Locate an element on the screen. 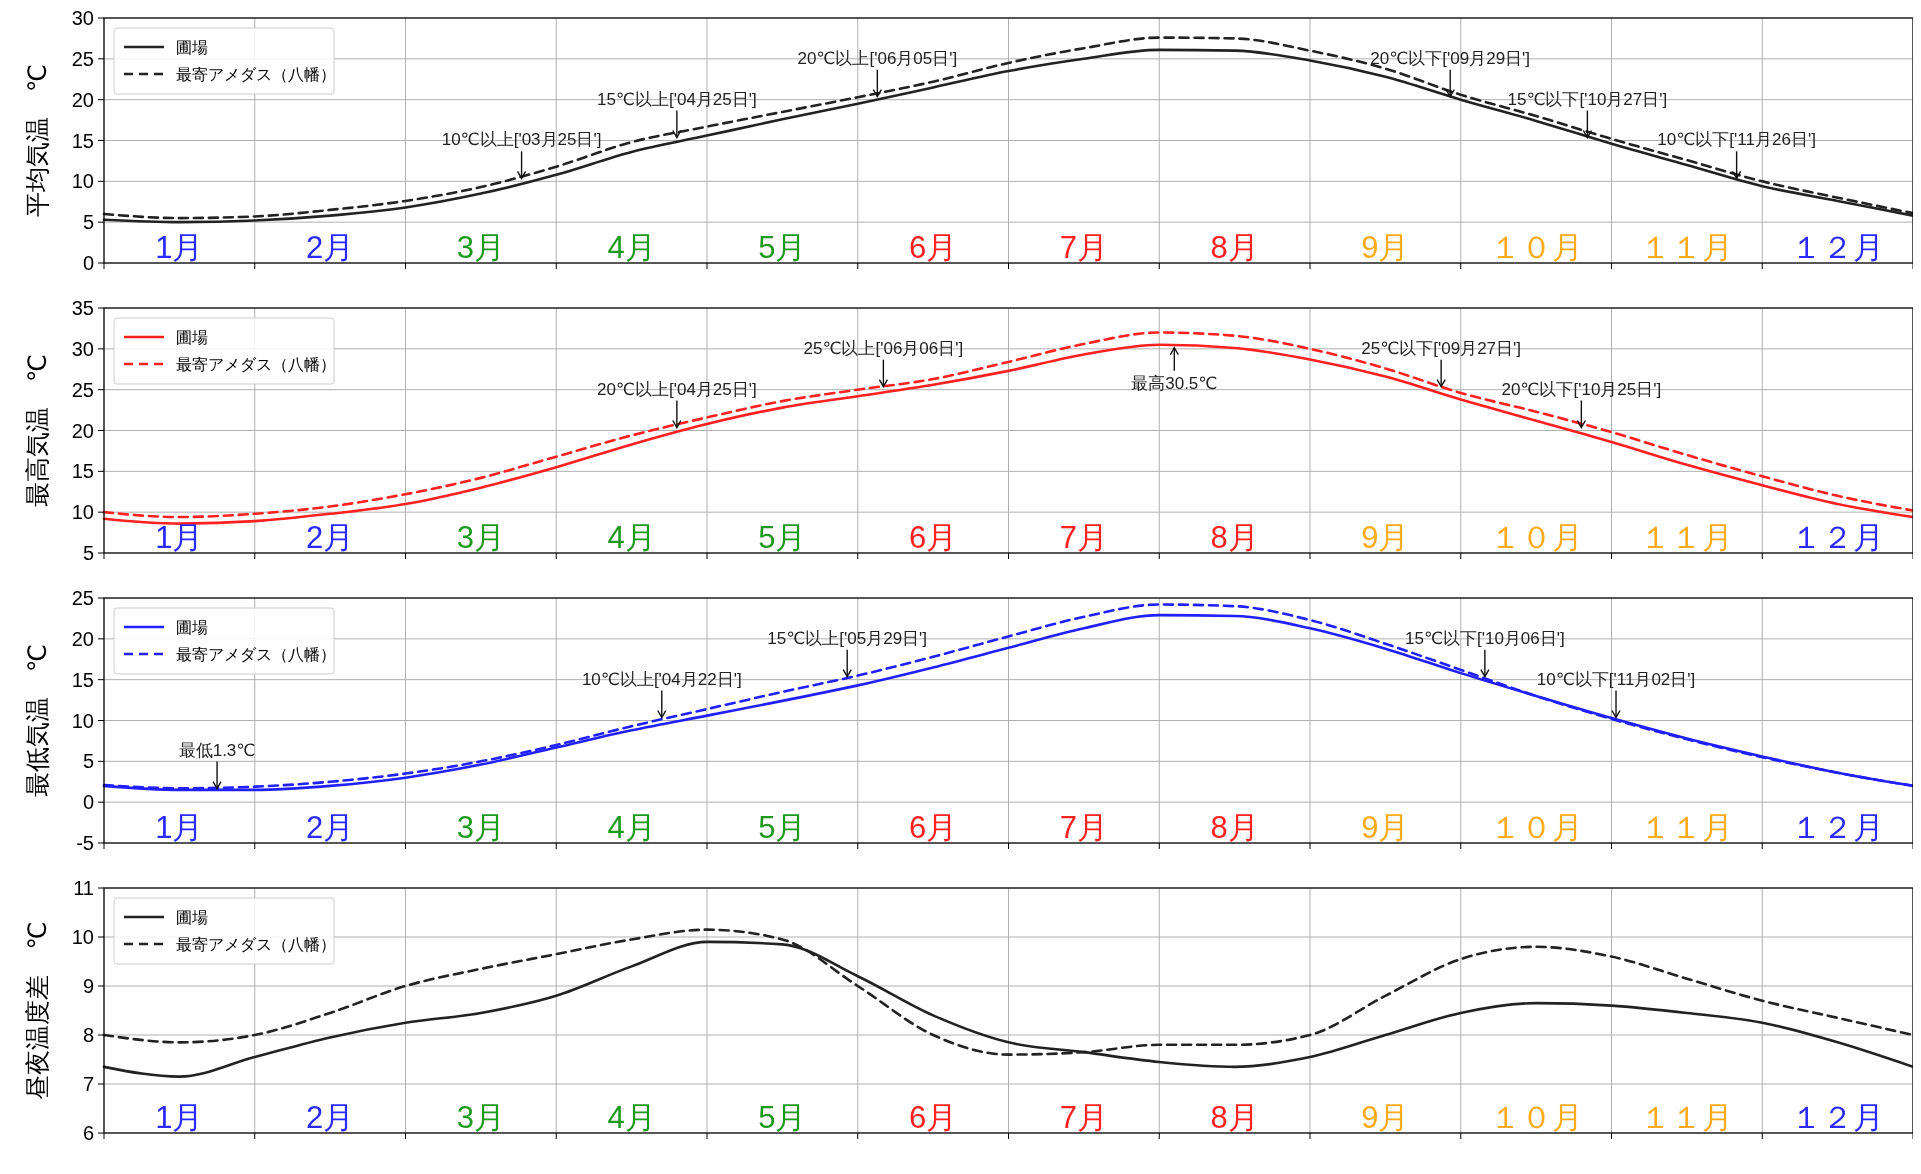  annotation: 10℃以下['11月02日'] is located at coordinates (1616, 679).